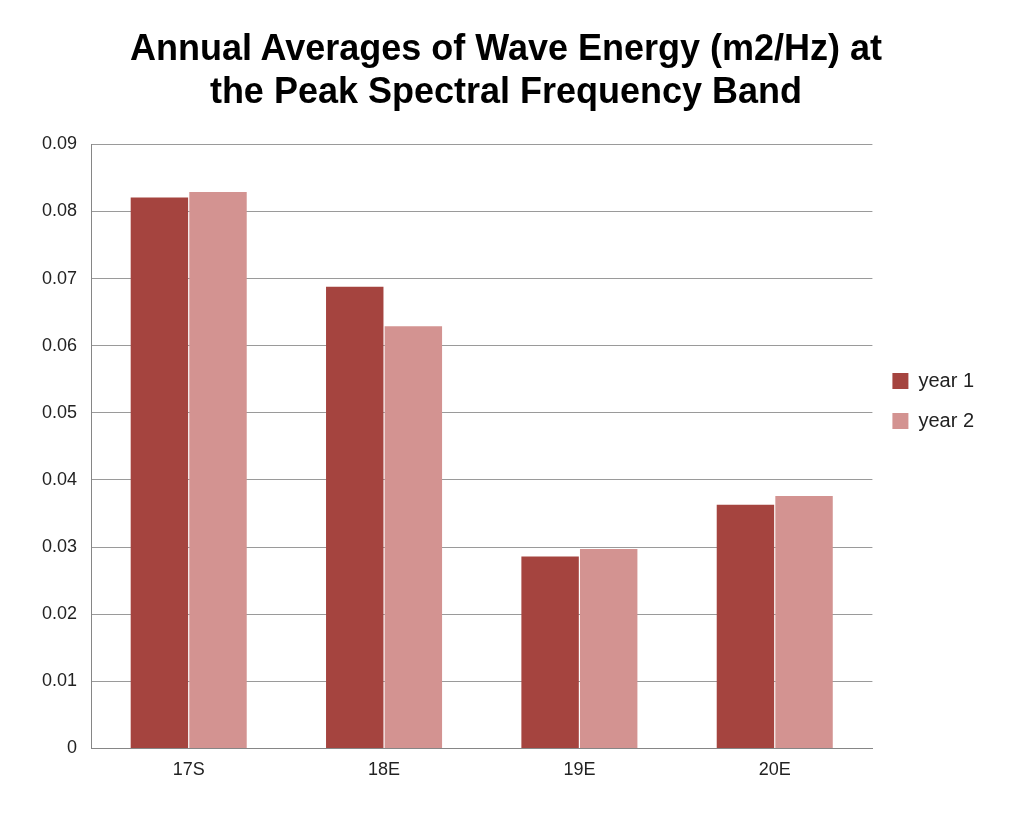 This screenshot has height=814, width=1012. What do you see at coordinates (579, 769) in the screenshot?
I see `x-tick-label: 19E` at bounding box center [579, 769].